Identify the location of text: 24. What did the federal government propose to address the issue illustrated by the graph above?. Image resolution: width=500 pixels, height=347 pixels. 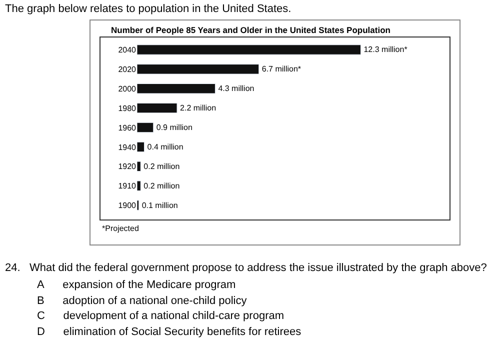
(246, 268).